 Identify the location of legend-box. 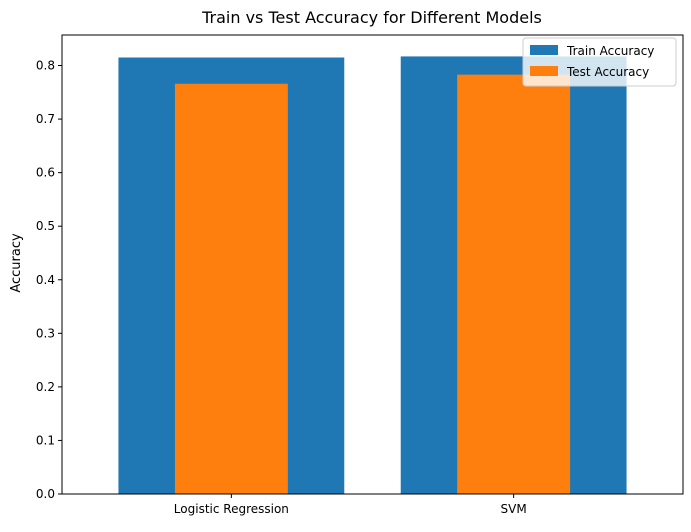
(599, 62).